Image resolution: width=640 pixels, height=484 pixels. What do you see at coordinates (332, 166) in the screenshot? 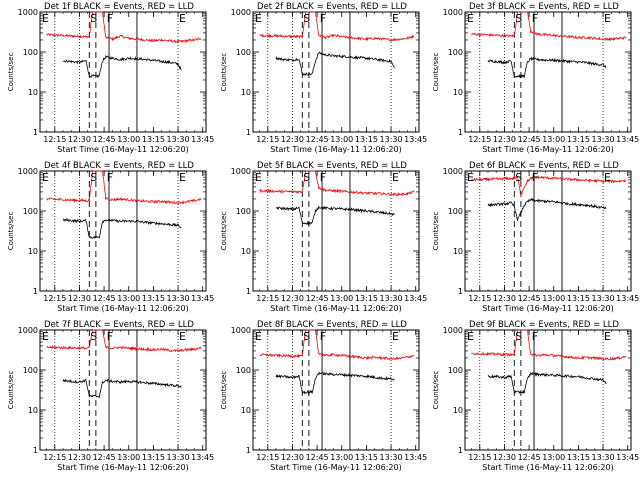
I see `panel-title: Det 5f BLACK = Events, RED = LLD` at bounding box center [332, 166].